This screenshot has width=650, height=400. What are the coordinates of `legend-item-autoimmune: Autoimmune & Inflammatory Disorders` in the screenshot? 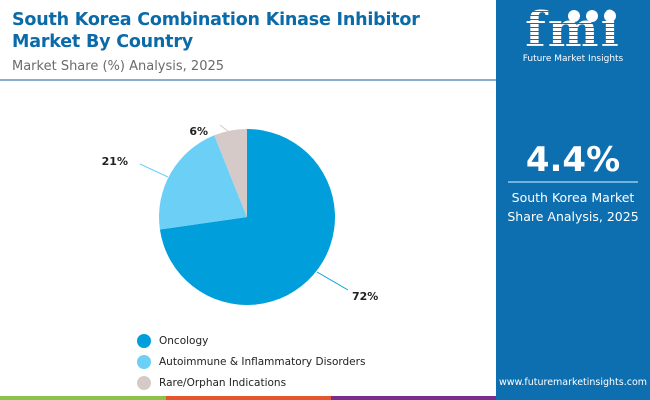 It's located at (251, 361).